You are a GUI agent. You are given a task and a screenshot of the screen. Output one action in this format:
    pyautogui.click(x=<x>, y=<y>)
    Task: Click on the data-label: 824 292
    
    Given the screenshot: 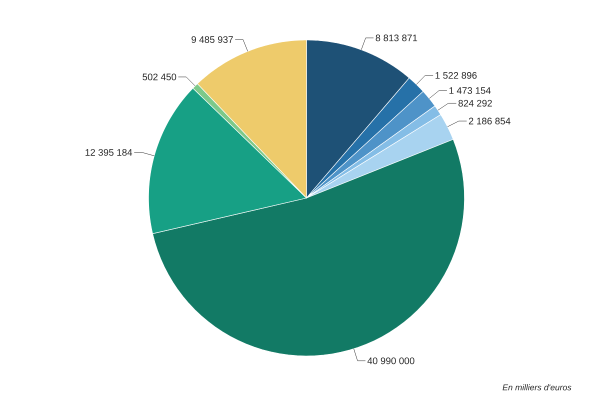 What is the action you would take?
    pyautogui.click(x=475, y=103)
    